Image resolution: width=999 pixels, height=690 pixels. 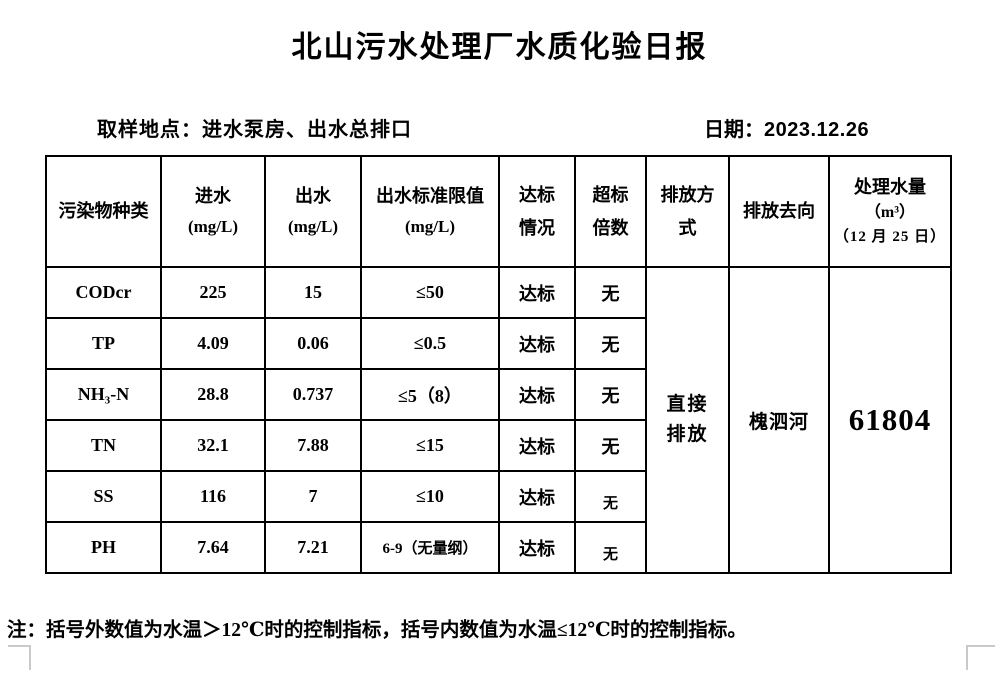 What do you see at coordinates (537, 211) in the screenshot?
I see `header-compliance: 达标 情况` at bounding box center [537, 211].